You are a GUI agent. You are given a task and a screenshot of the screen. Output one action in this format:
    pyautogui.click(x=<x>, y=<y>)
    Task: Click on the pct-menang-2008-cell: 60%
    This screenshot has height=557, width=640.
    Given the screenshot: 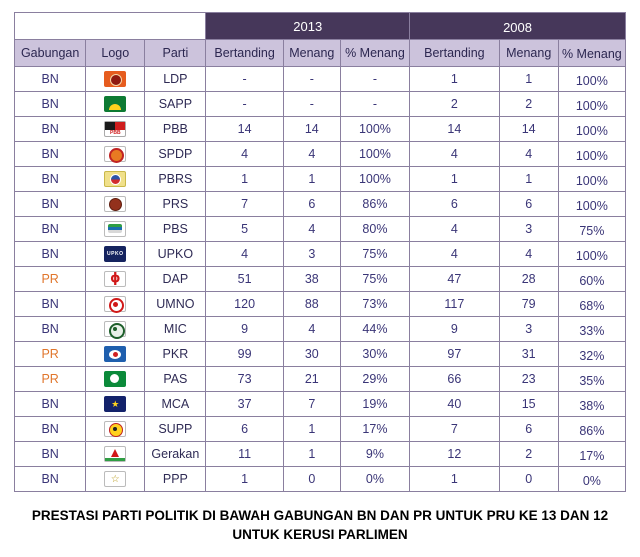 What is the action you would take?
    pyautogui.click(x=592, y=279)
    